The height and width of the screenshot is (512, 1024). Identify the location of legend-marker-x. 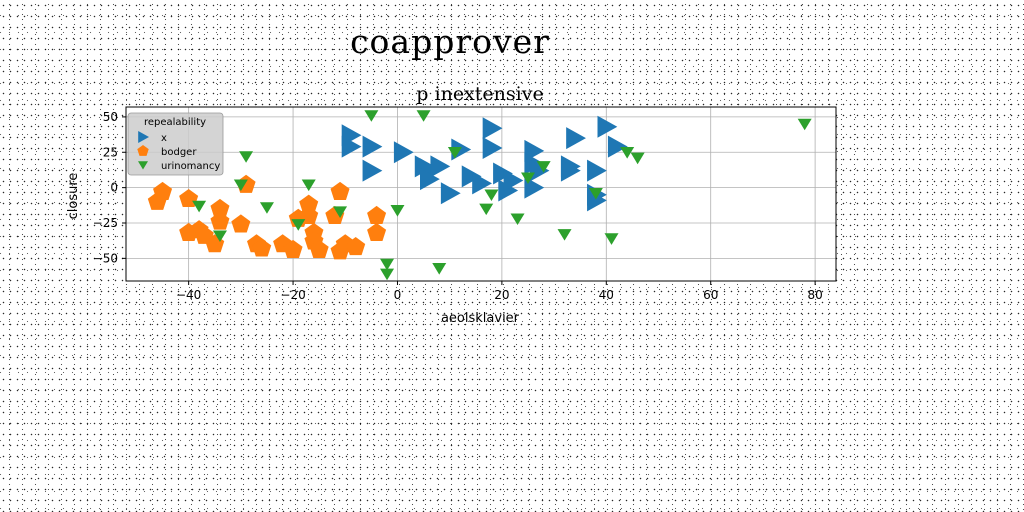
(143, 137).